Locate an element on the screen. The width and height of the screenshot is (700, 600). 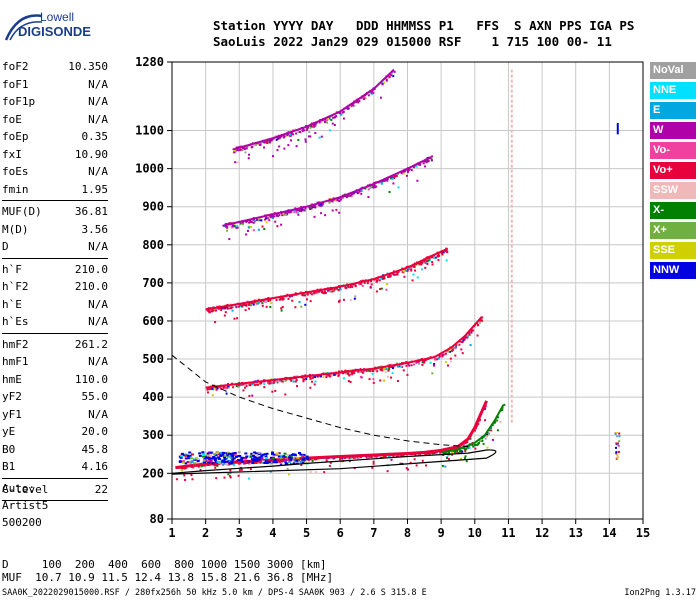
y-tick-label: 400 is located at coordinates (153, 397).